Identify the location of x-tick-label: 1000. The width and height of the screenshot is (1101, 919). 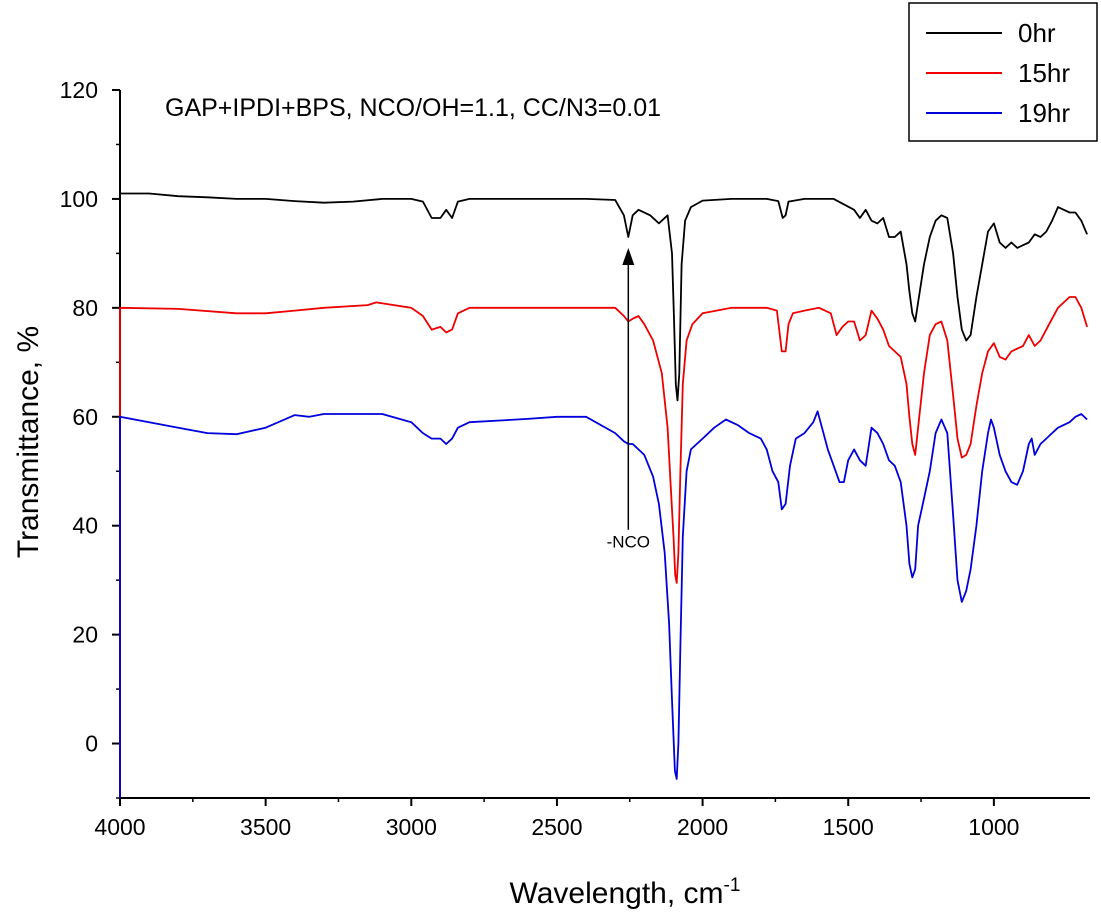
(993, 827).